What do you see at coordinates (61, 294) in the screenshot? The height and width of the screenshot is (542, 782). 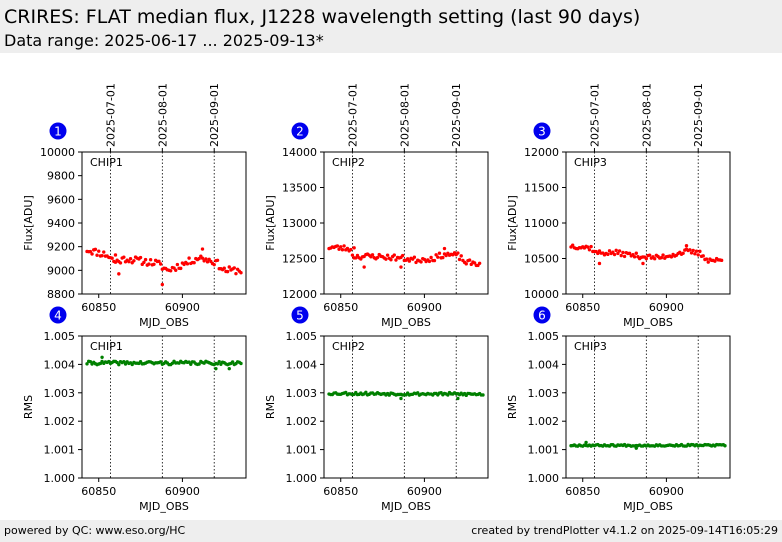 I see `y-tick-label: 8800` at bounding box center [61, 294].